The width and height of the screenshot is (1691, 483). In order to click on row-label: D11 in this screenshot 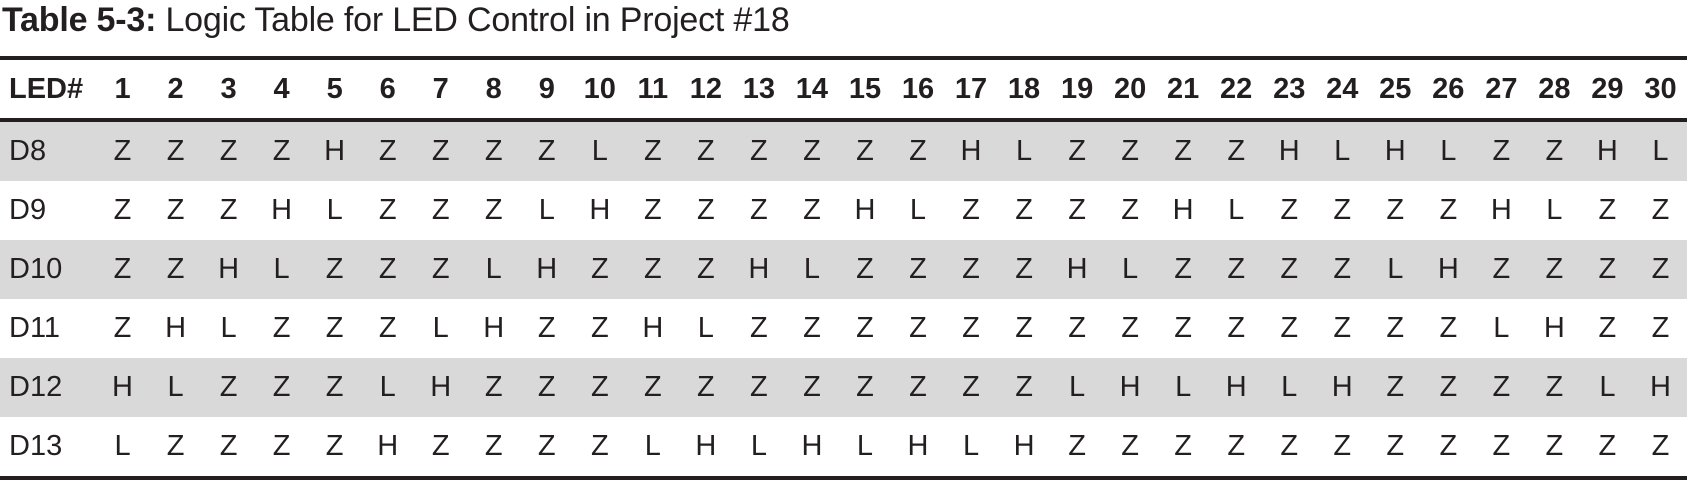, I will do `click(35, 328)`.